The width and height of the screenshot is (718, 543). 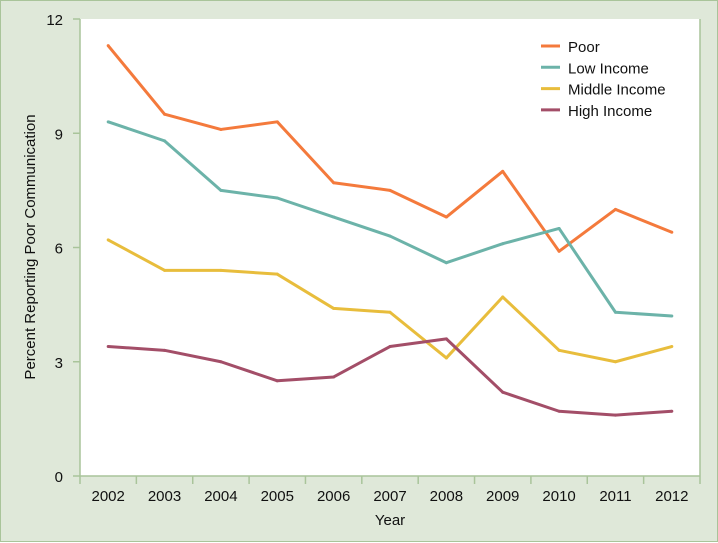 What do you see at coordinates (220, 496) in the screenshot?
I see `x-tick-label: 2004` at bounding box center [220, 496].